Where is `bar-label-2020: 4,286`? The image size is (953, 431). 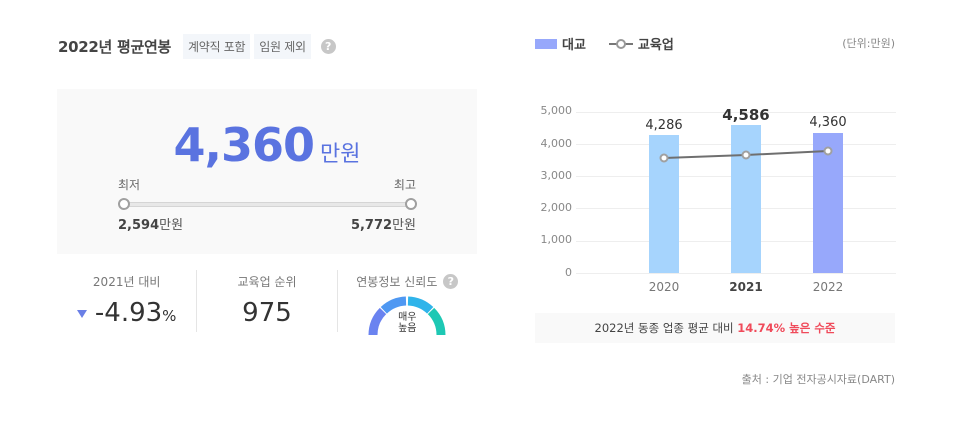
bar-label-2020: 4,286 is located at coordinates (664, 125).